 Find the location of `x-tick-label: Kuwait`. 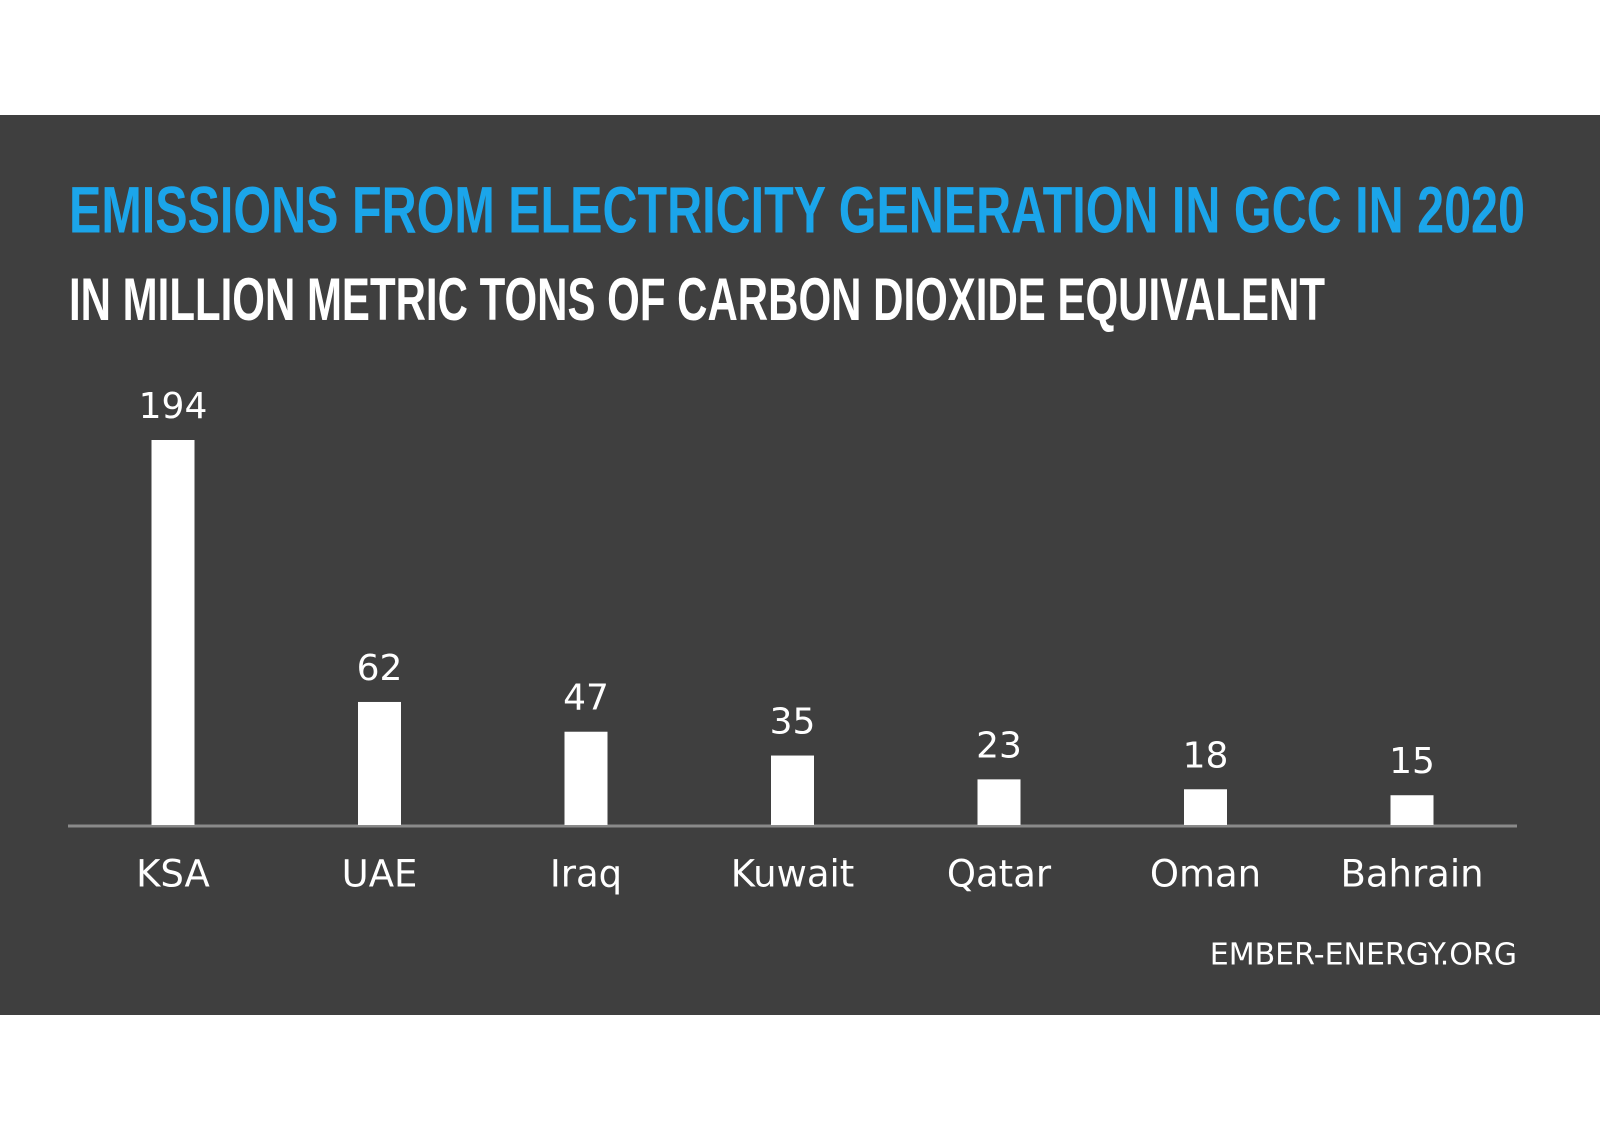

x-tick-label: Kuwait is located at coordinates (793, 874).